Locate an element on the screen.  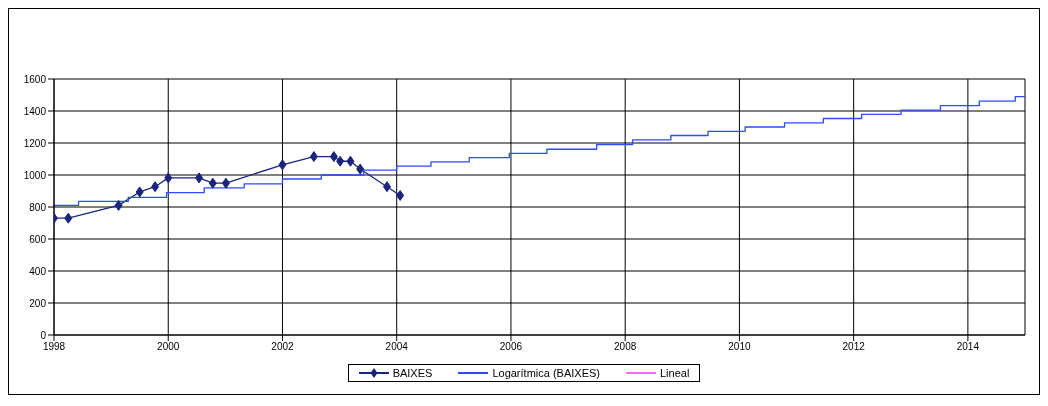
legend-label: Logarítmica (BAIXES) is located at coordinates (546, 373).